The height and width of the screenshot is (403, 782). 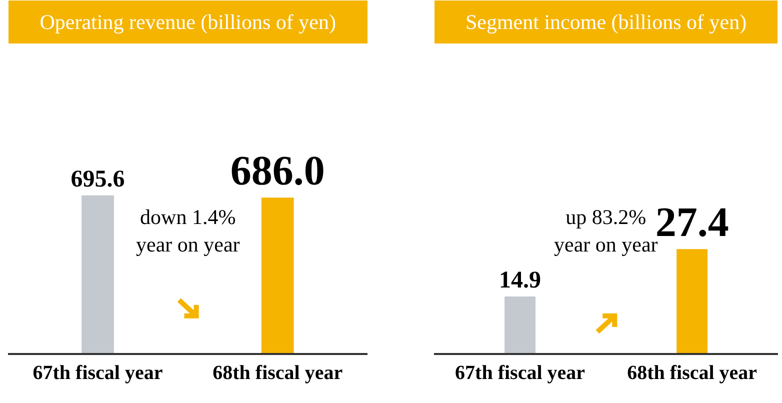 I want to click on annotation: up 83.2% year on year, so click(x=606, y=230).